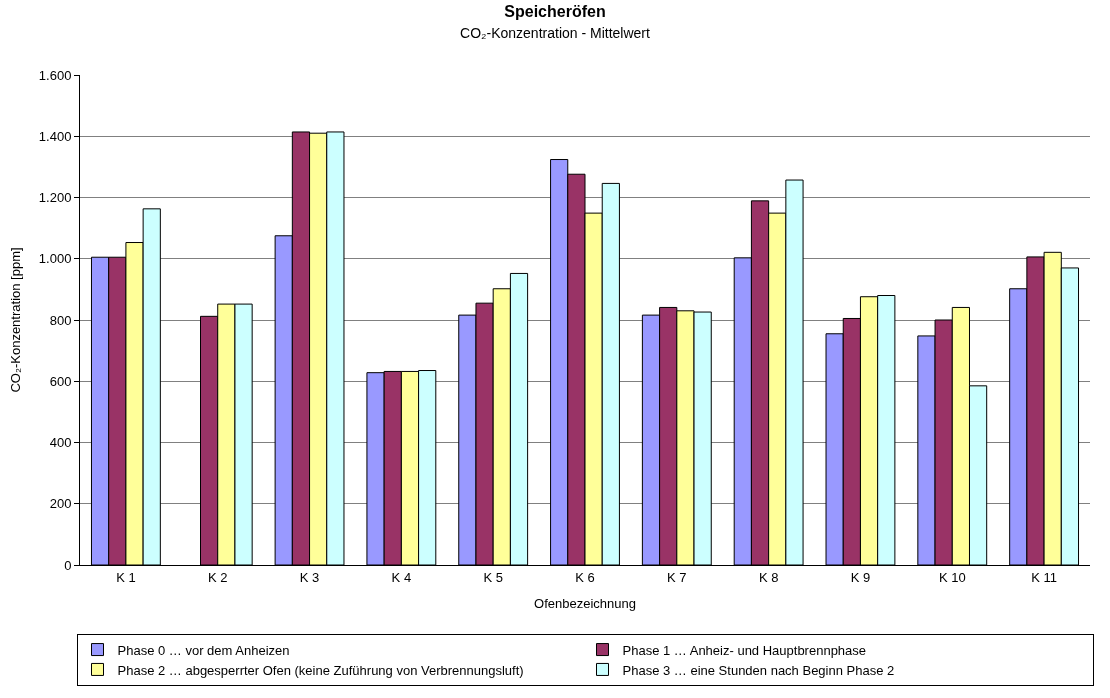  What do you see at coordinates (952, 577) in the screenshot?
I see `x-tick-label: K 10` at bounding box center [952, 577].